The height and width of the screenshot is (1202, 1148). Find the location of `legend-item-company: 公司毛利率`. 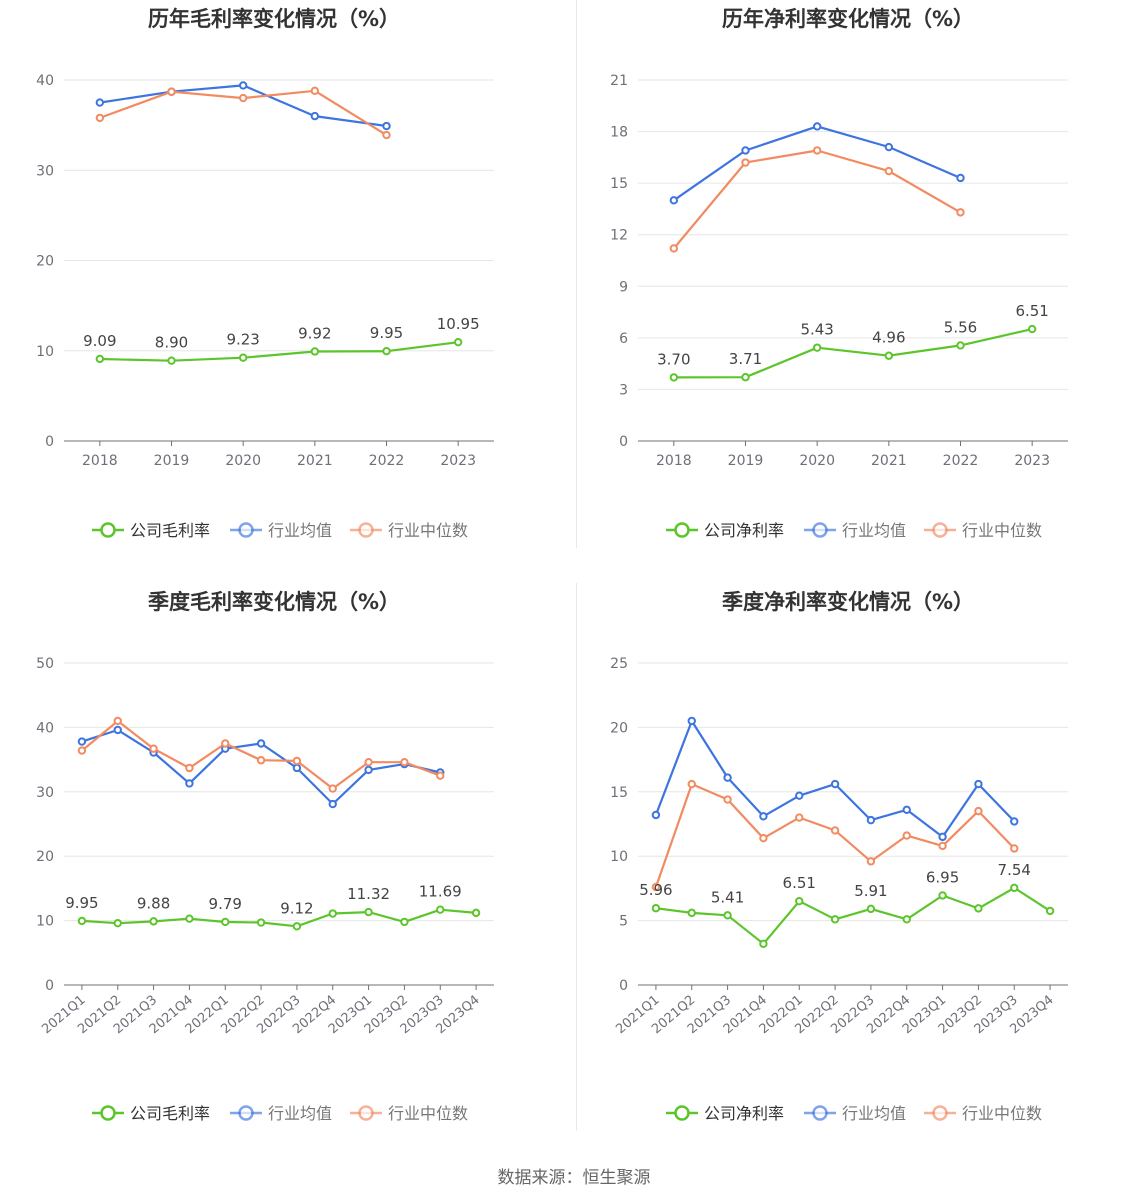

legend-item-company: 公司毛利率 is located at coordinates (151, 530).